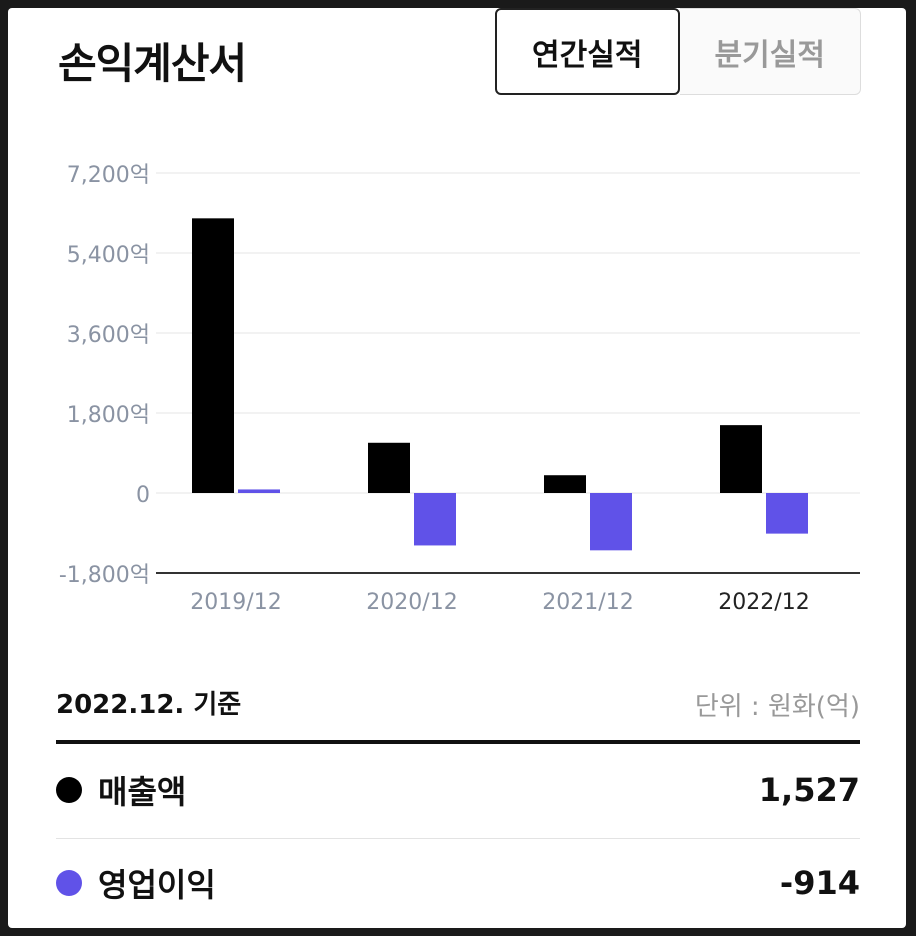  I want to click on legend-name: 매출액, so click(142, 792).